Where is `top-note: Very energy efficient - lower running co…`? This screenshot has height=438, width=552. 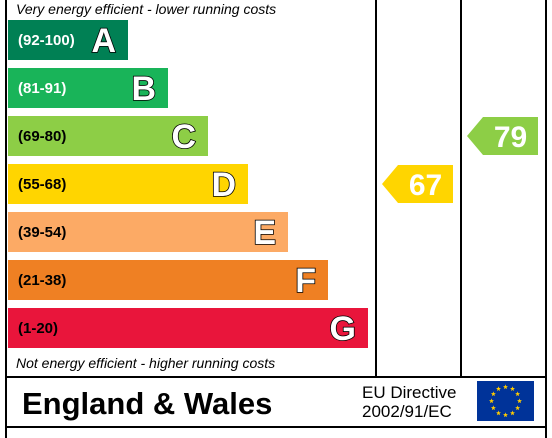 top-note: Very energy efficient - lower running co… is located at coordinates (146, 9).